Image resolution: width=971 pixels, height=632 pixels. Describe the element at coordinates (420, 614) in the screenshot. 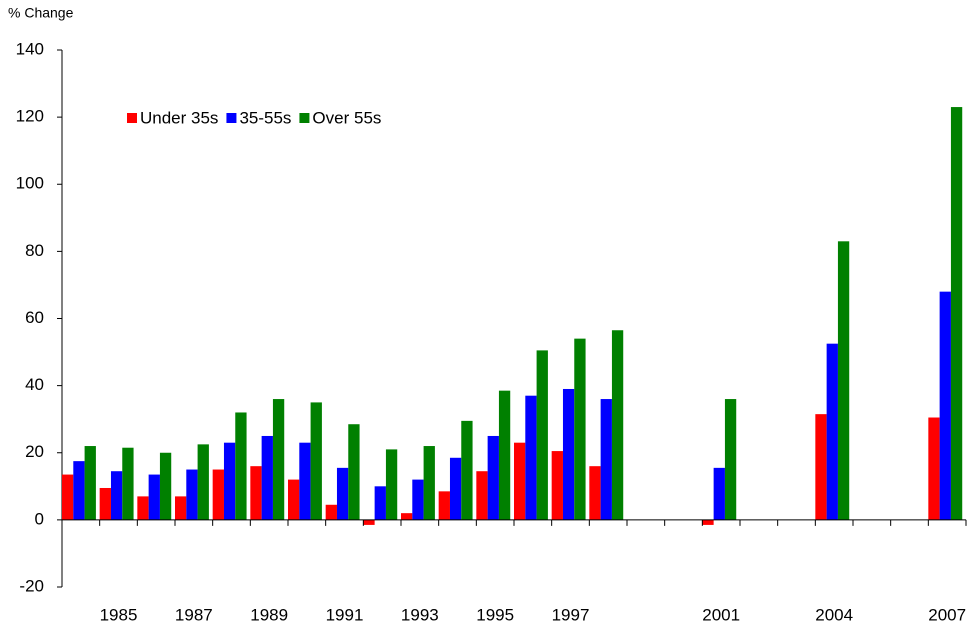

I see `x-tick-label: 1993` at that location.